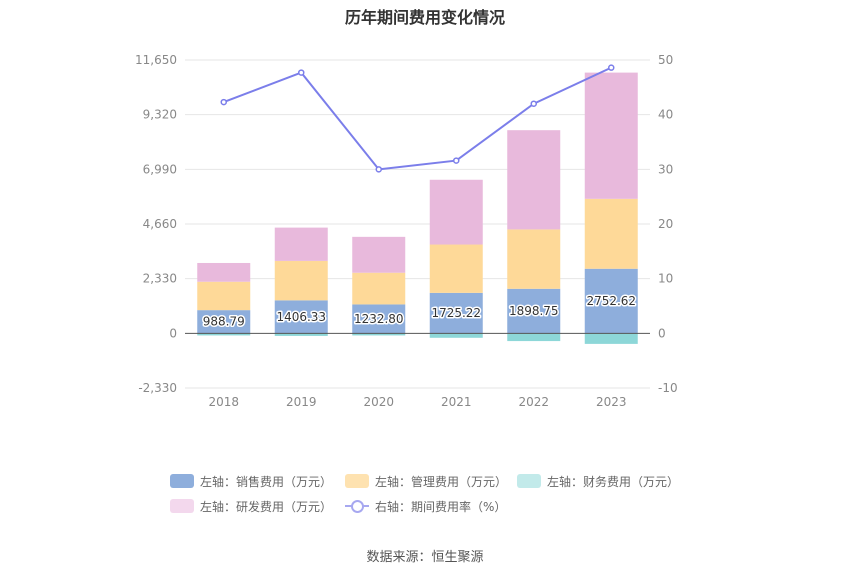  Describe the element at coordinates (173, 333) in the screenshot. I see `left-tick-label: 0` at that location.